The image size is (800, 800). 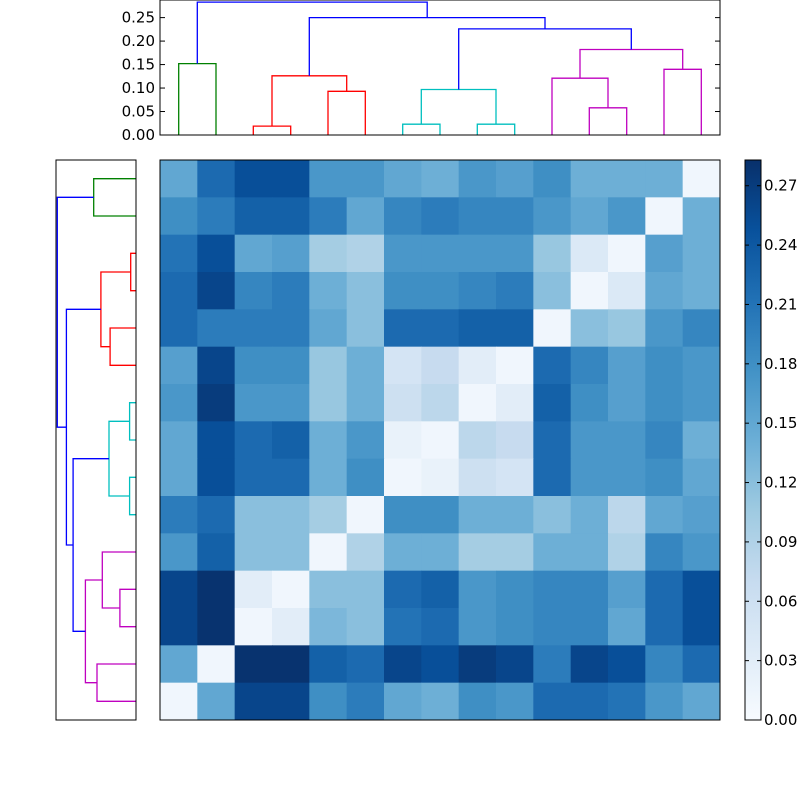 What do you see at coordinates (138, 41) in the screenshot?
I see `y-tick-label: 0.20` at bounding box center [138, 41].